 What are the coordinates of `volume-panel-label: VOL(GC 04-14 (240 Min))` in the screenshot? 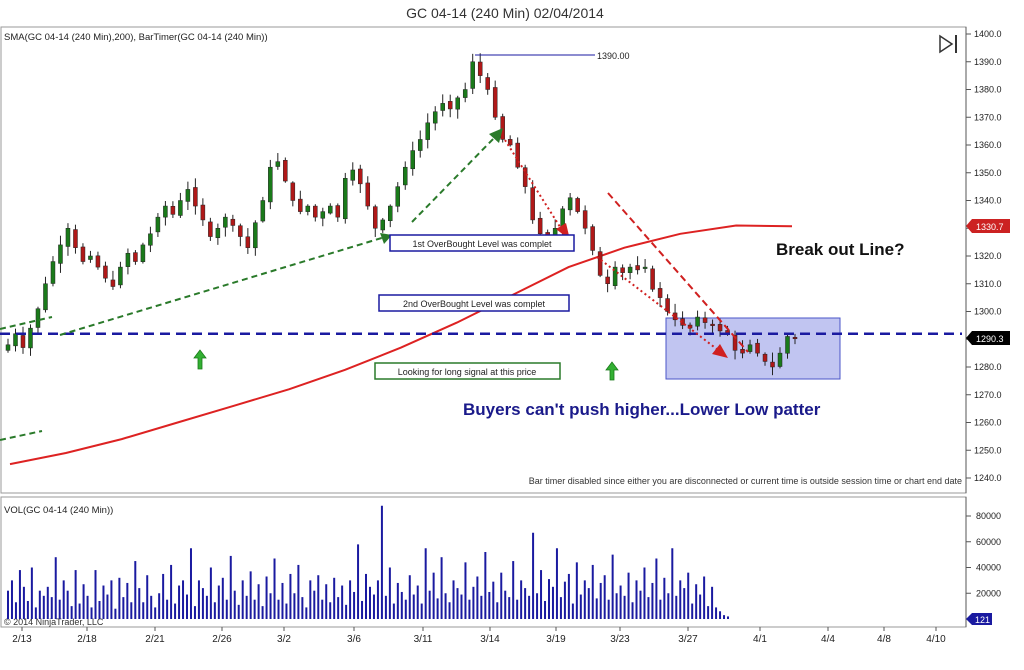 It's located at (58, 510).